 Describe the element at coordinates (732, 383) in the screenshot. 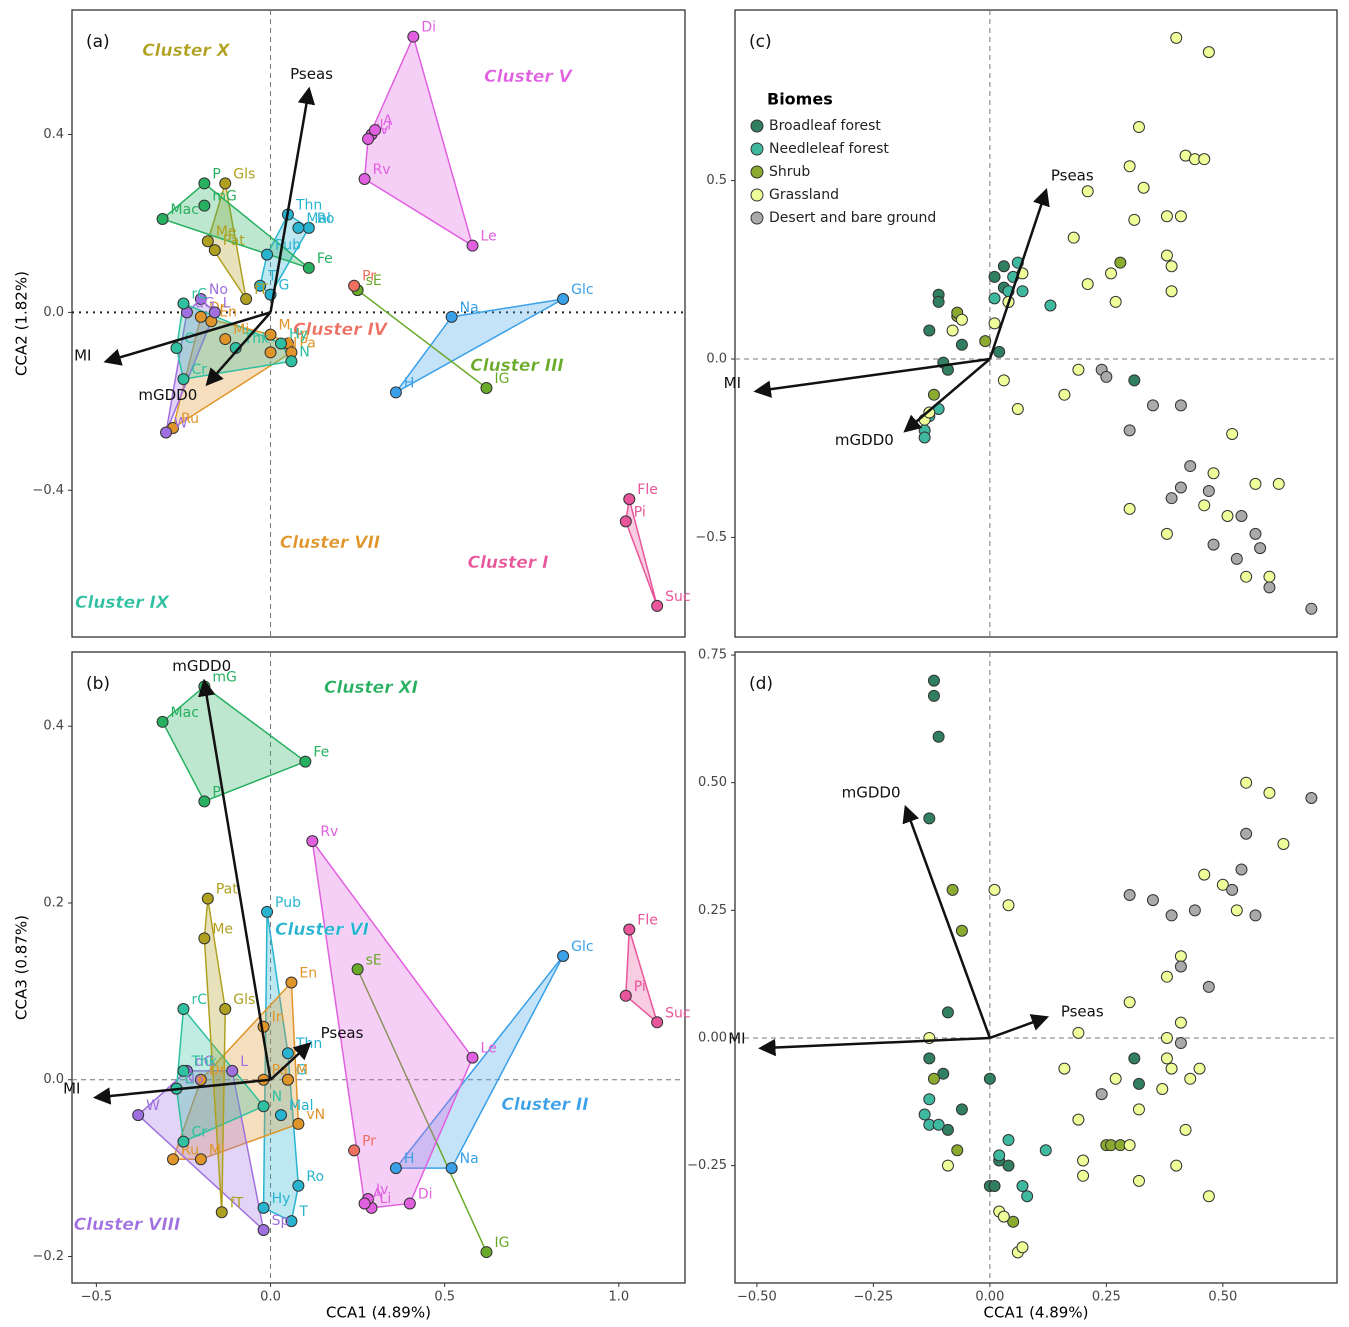

I see `arrow-label: MI` at that location.